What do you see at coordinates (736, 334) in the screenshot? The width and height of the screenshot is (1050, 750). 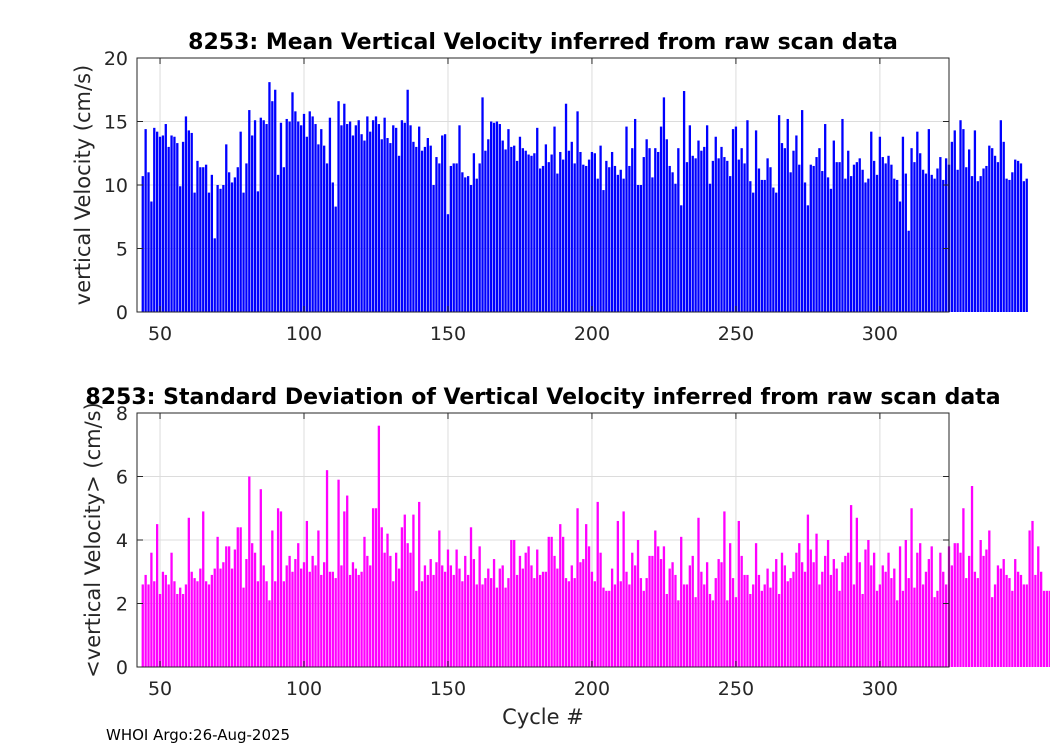 I see `x-tick-label: 250` at bounding box center [736, 334].